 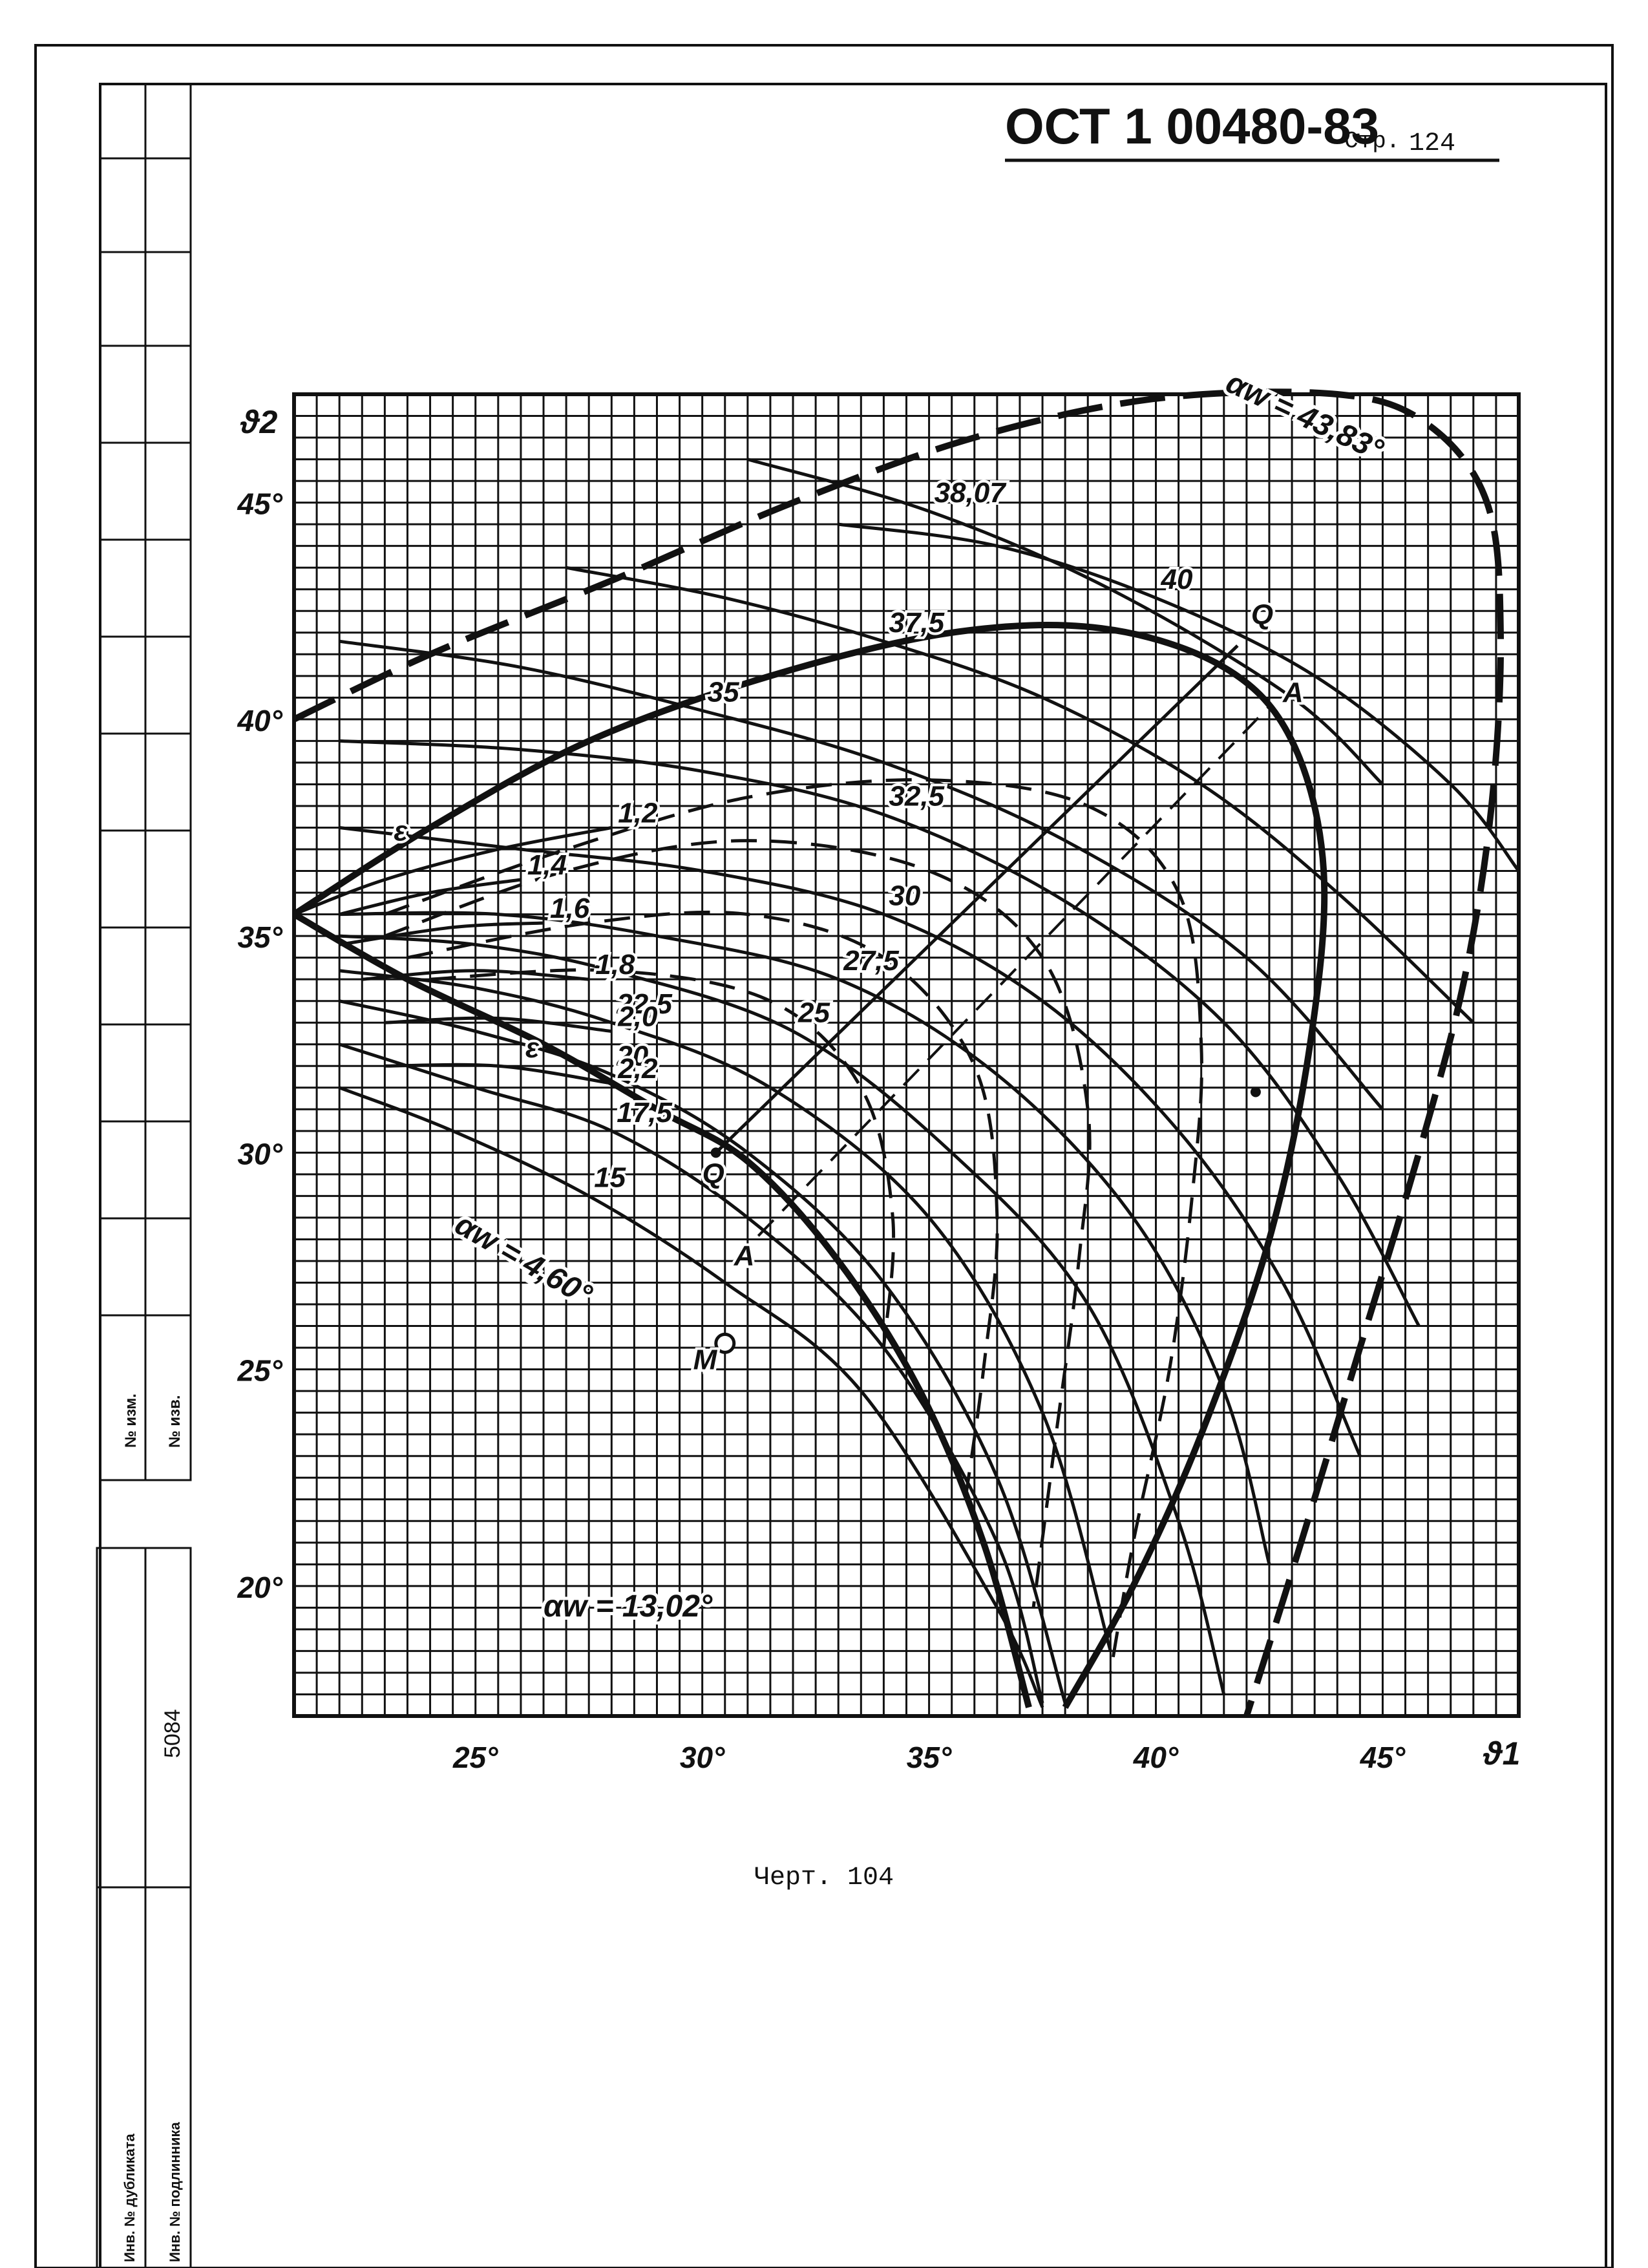 What do you see at coordinates (610, 1177) in the screenshot?
I see `alpha-w-line-label: 15` at bounding box center [610, 1177].